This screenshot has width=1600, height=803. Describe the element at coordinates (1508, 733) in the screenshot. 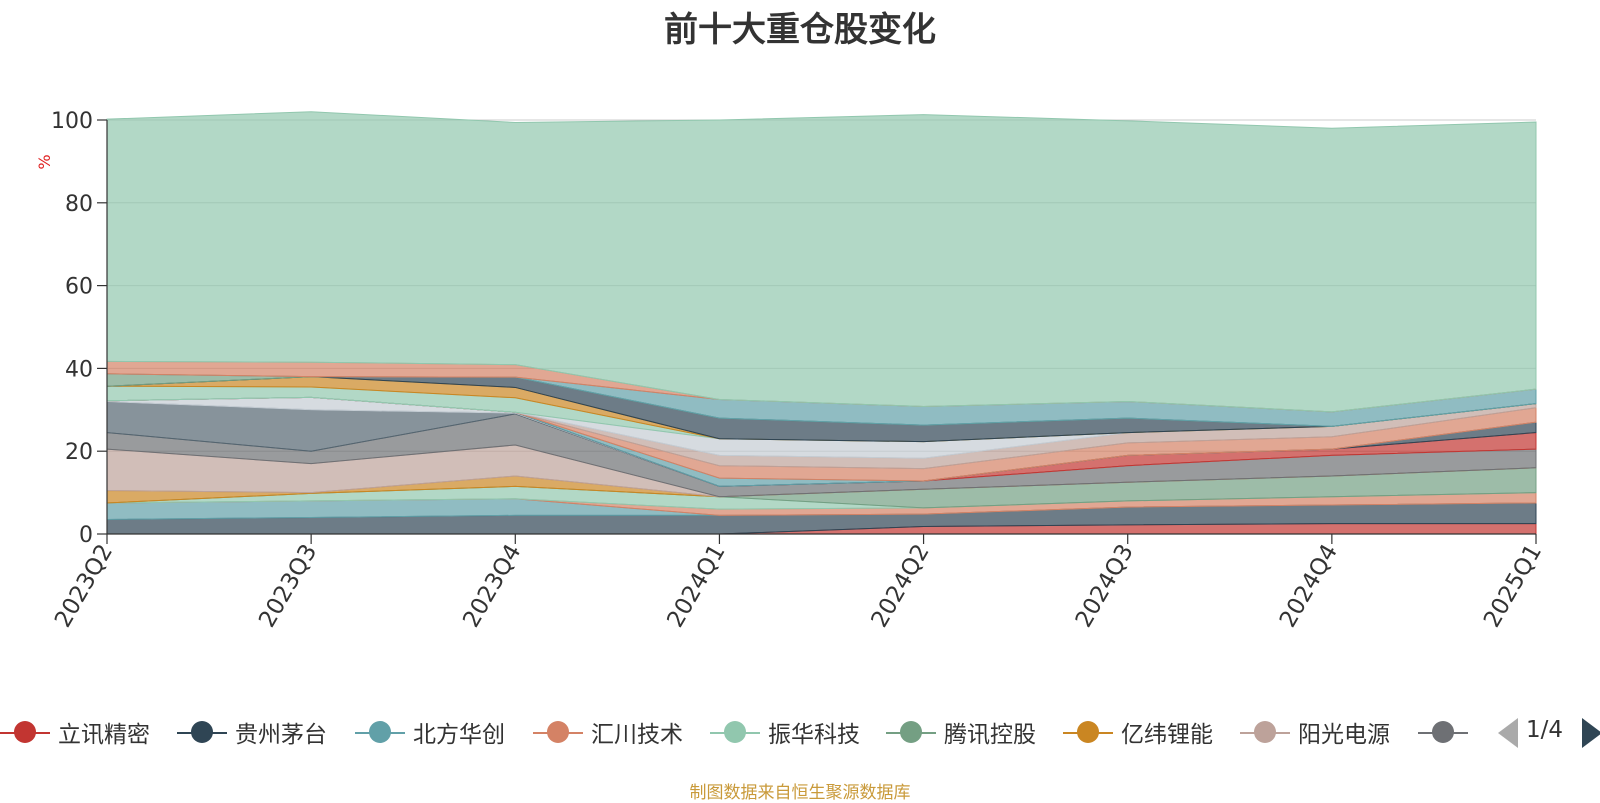

I see `legend-prev-page-button` at that location.